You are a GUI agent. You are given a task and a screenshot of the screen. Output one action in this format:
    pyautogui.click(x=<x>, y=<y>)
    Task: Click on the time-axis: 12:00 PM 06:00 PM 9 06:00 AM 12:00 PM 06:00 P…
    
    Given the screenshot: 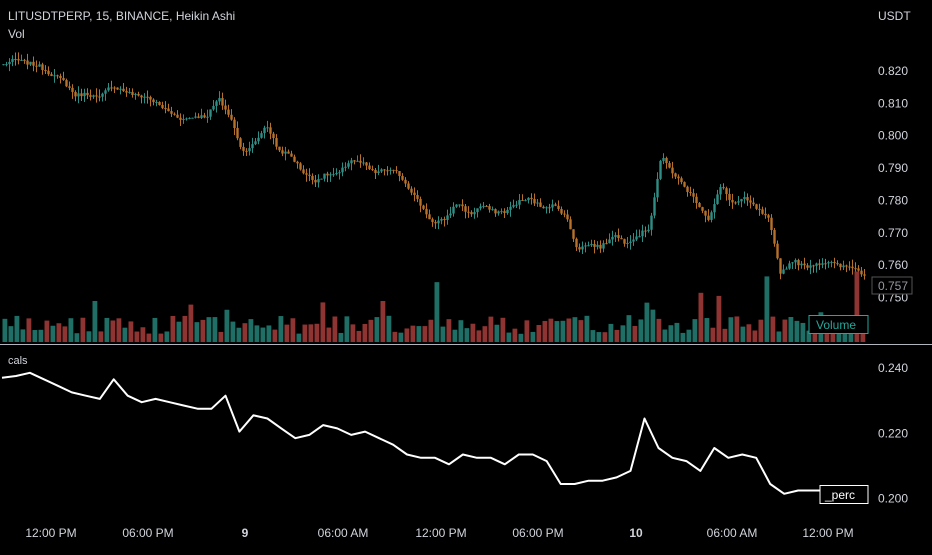 What is the action you would take?
    pyautogui.click(x=439, y=533)
    